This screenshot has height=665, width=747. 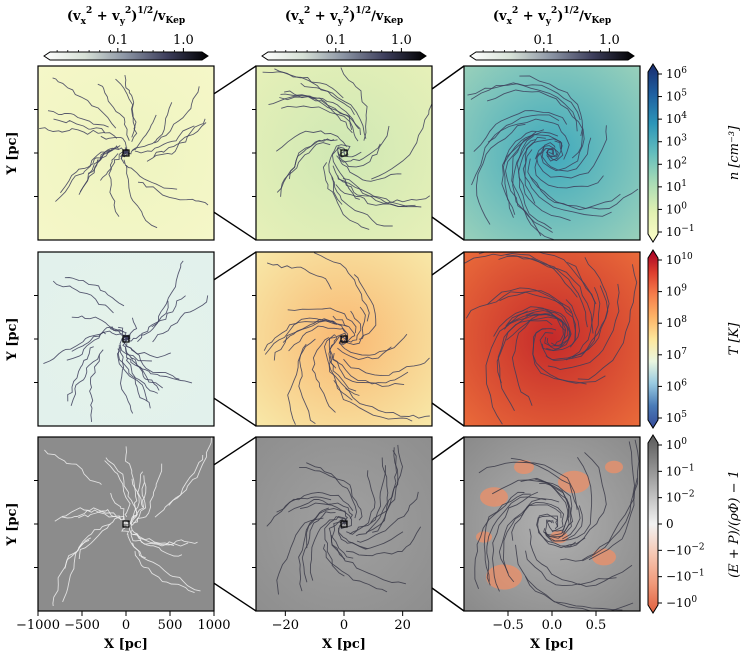 I want to click on colorbar-tick-label: 10³, so click(x=676, y=141).